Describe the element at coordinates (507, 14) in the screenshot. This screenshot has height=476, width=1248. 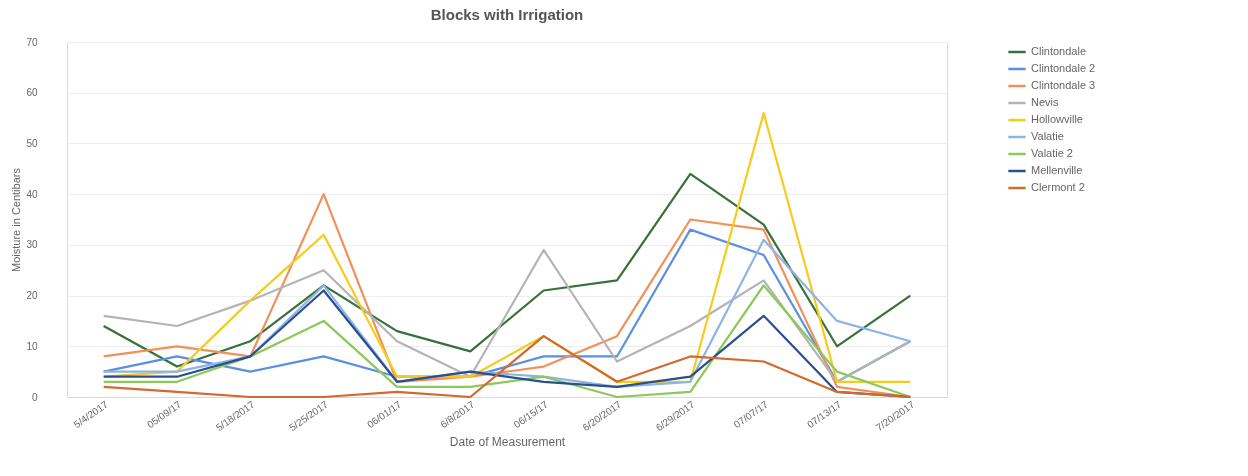
I see `chart-title: Blocks with Irrigation` at that location.